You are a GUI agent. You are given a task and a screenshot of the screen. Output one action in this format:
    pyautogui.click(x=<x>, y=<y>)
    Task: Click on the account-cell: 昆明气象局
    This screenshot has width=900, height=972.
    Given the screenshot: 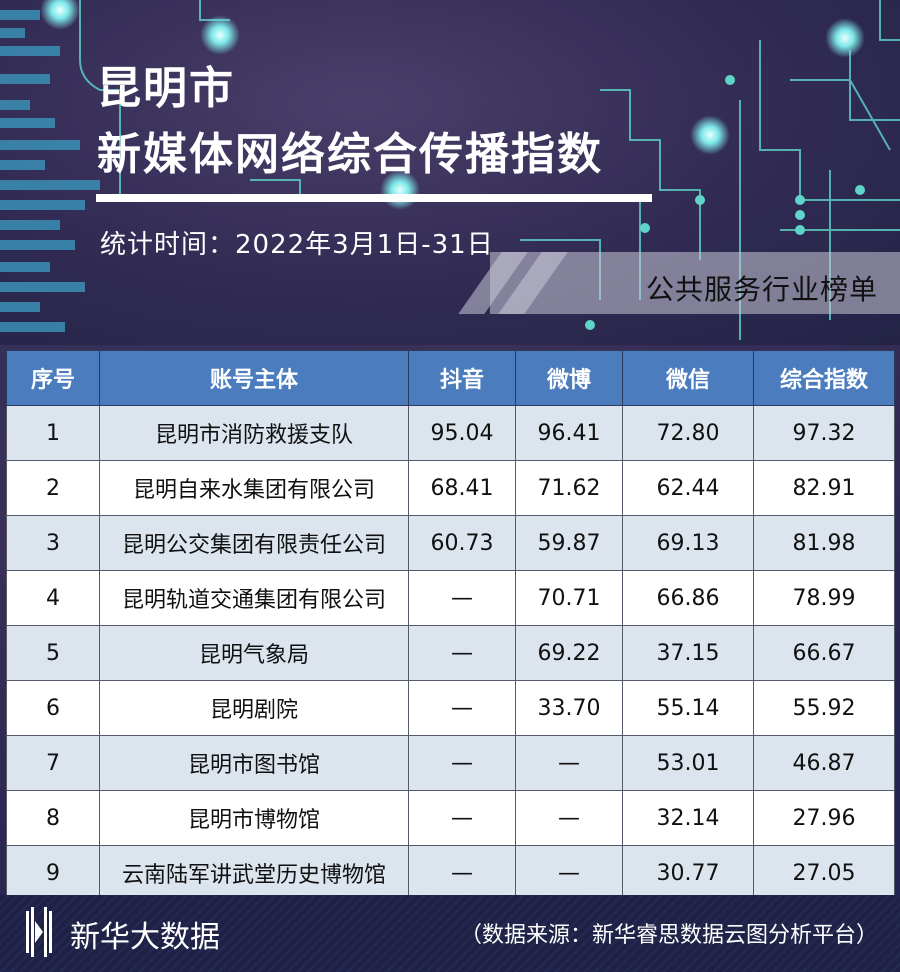 What is the action you would take?
    pyautogui.click(x=254, y=653)
    